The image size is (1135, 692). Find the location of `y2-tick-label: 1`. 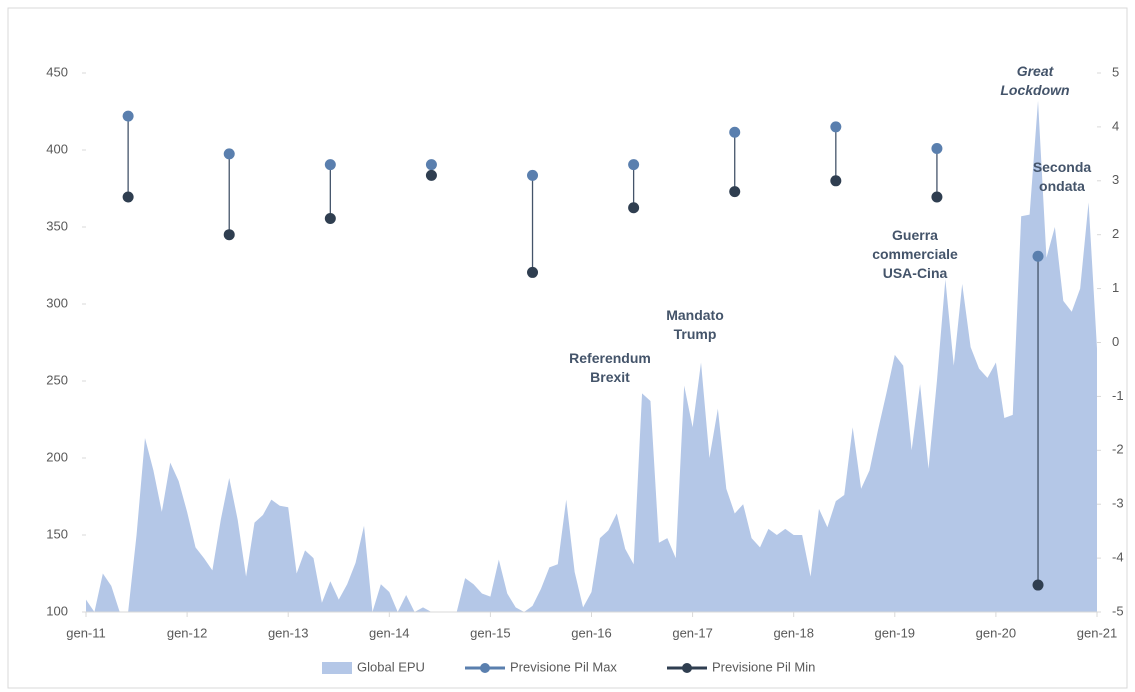

y2-tick-label: 1 is located at coordinates (1115, 287).